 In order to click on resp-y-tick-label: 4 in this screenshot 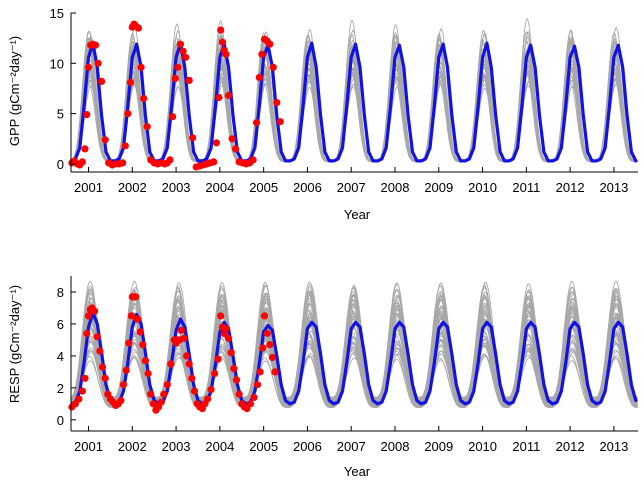, I will do `click(60, 356)`.